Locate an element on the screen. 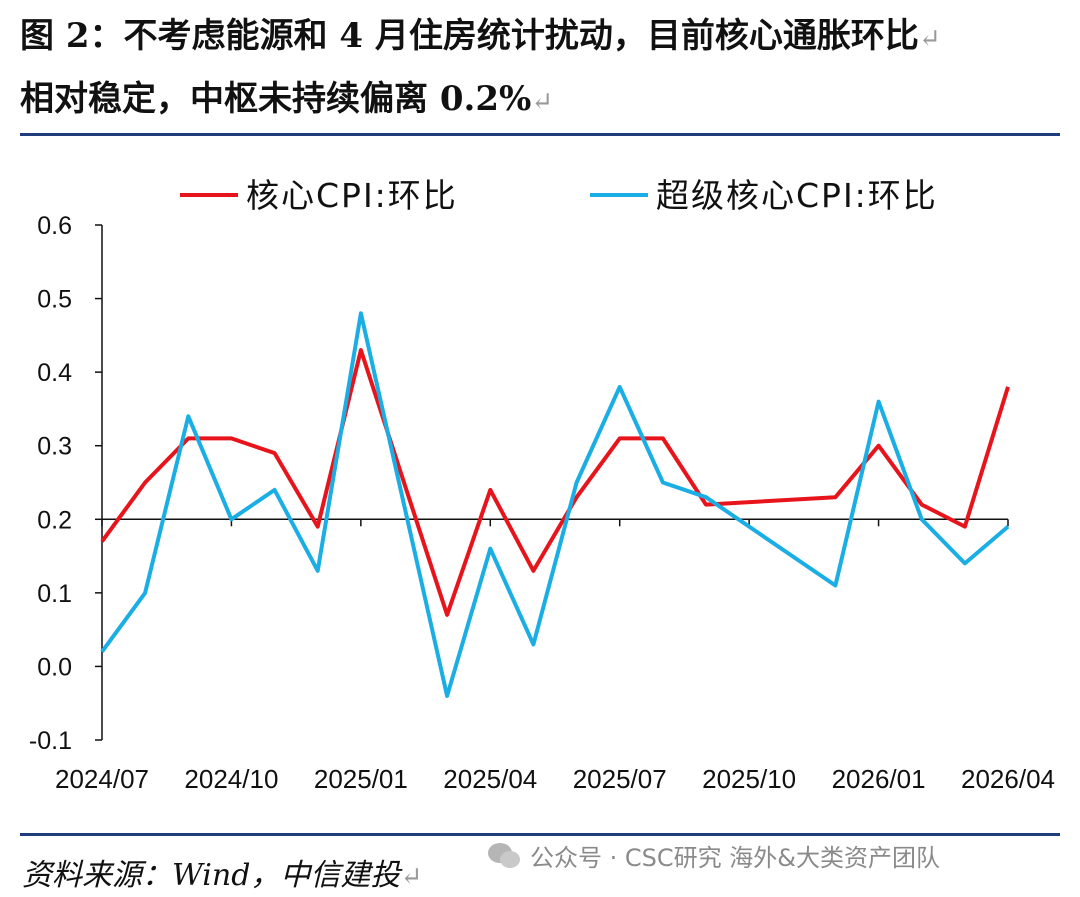 This screenshot has height=897, width=1080. y-tick-label: 0.5 is located at coordinates (54, 300).